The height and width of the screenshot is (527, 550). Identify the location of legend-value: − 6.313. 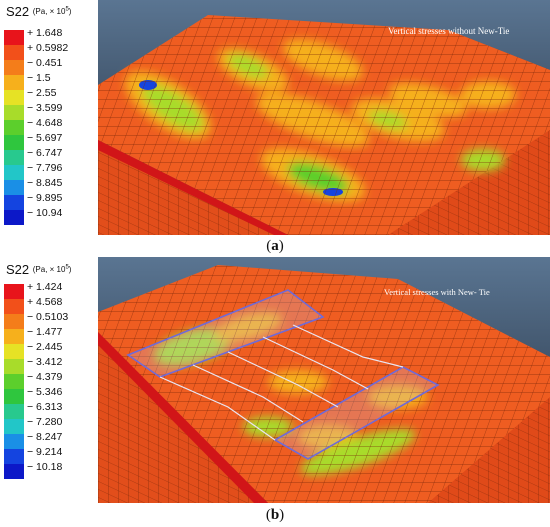
(45, 407).